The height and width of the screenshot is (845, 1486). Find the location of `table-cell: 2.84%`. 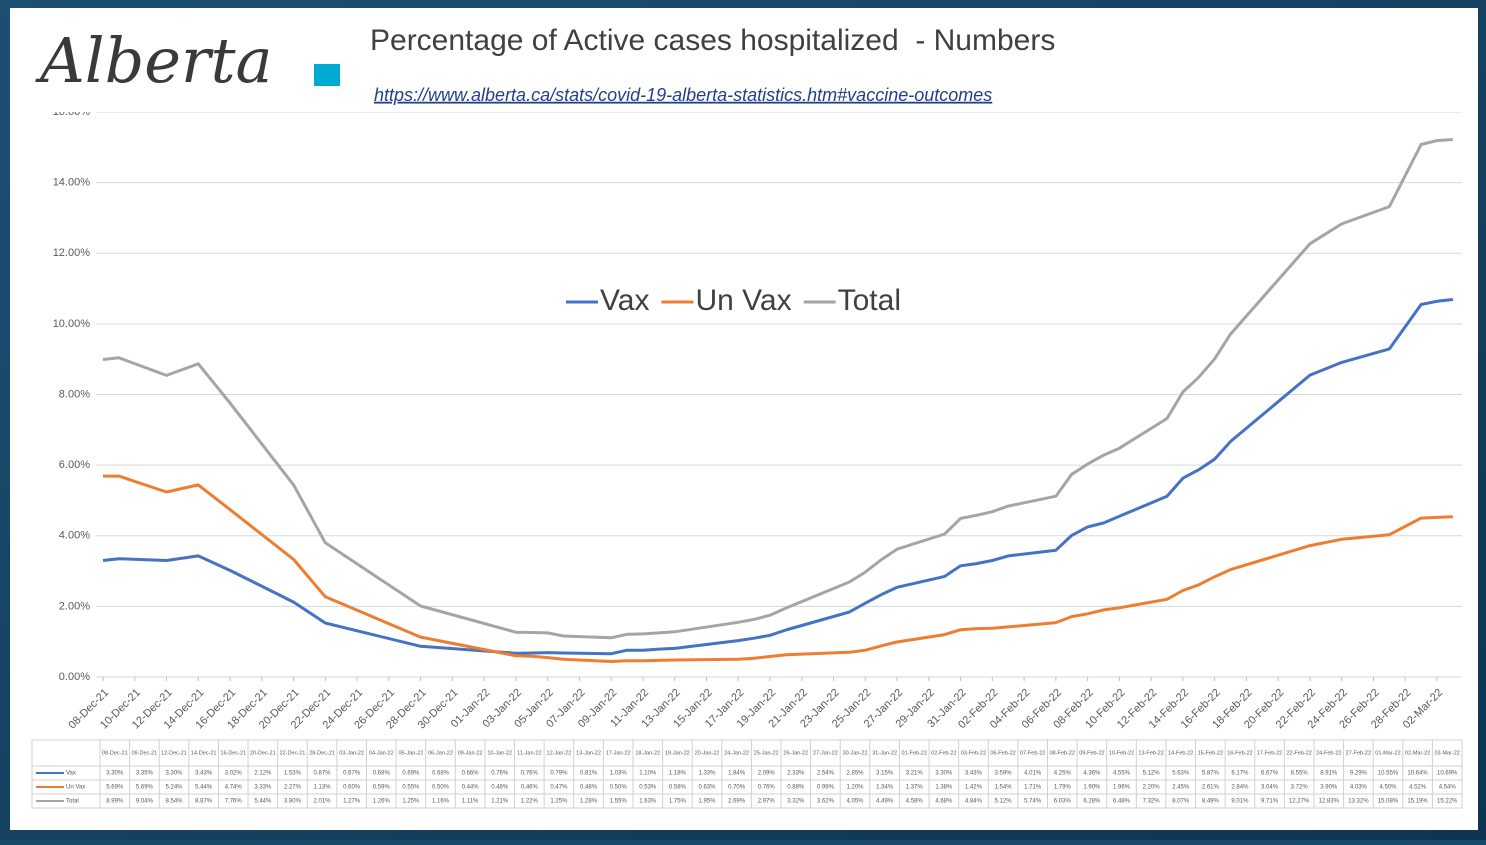

table-cell: 2.84% is located at coordinates (1240, 788).